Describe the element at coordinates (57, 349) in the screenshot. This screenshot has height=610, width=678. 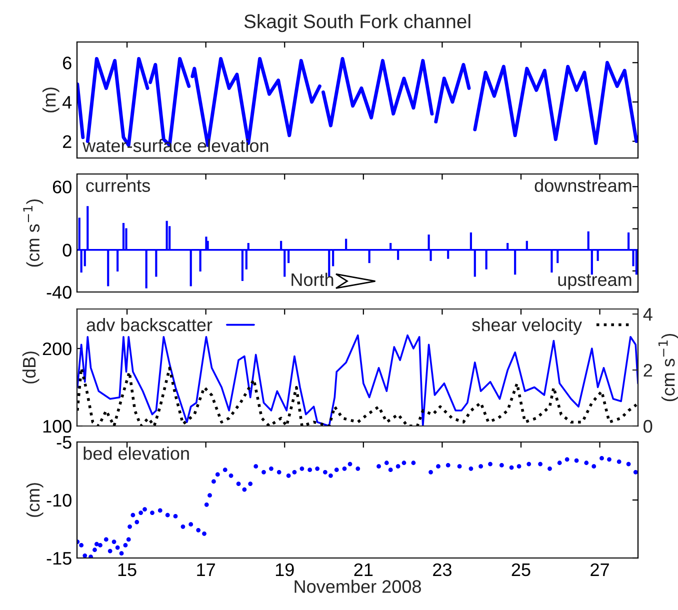
I see `y-tick-label: 200` at that location.